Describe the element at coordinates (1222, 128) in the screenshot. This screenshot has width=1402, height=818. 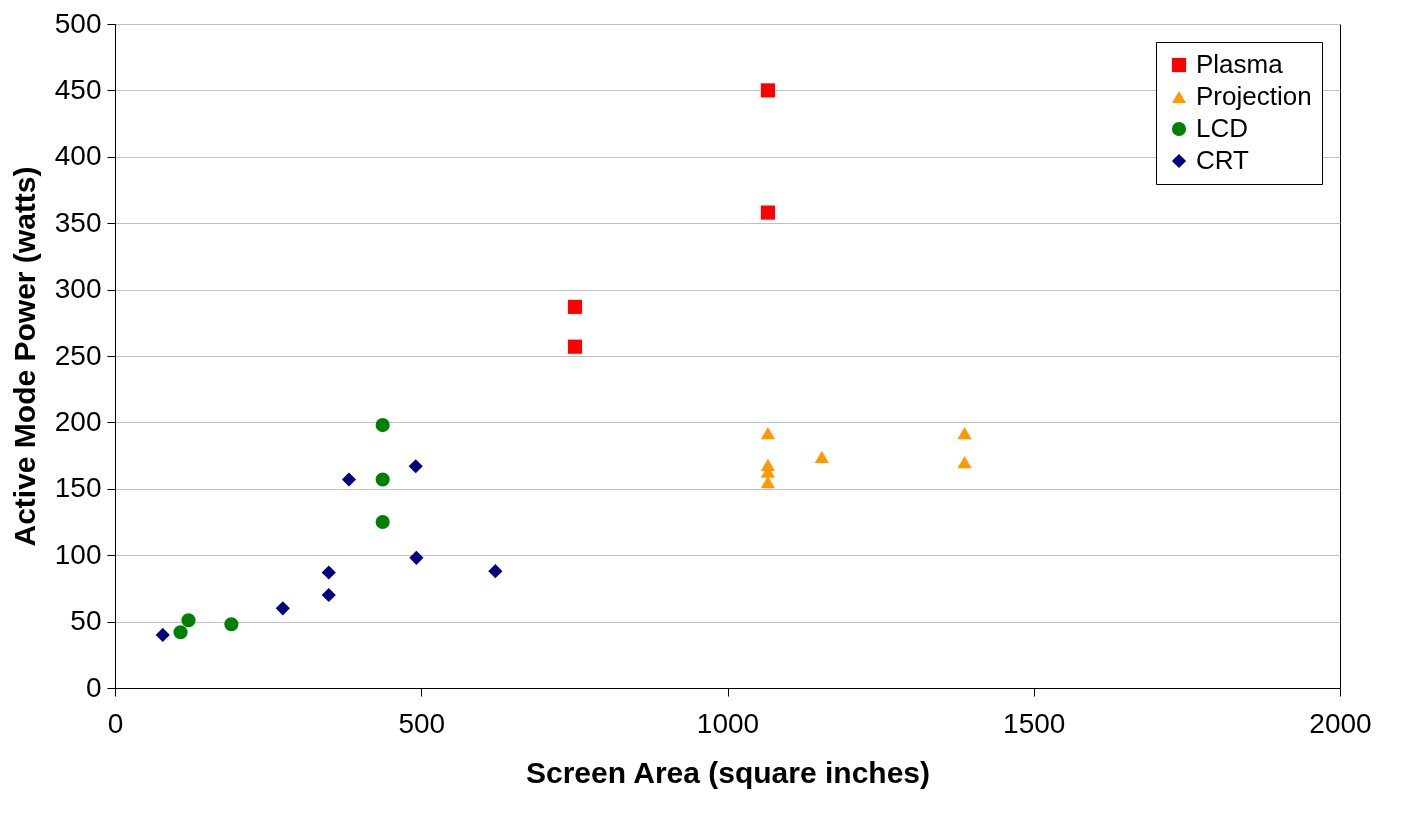
I see `legend-label: LCD` at that location.